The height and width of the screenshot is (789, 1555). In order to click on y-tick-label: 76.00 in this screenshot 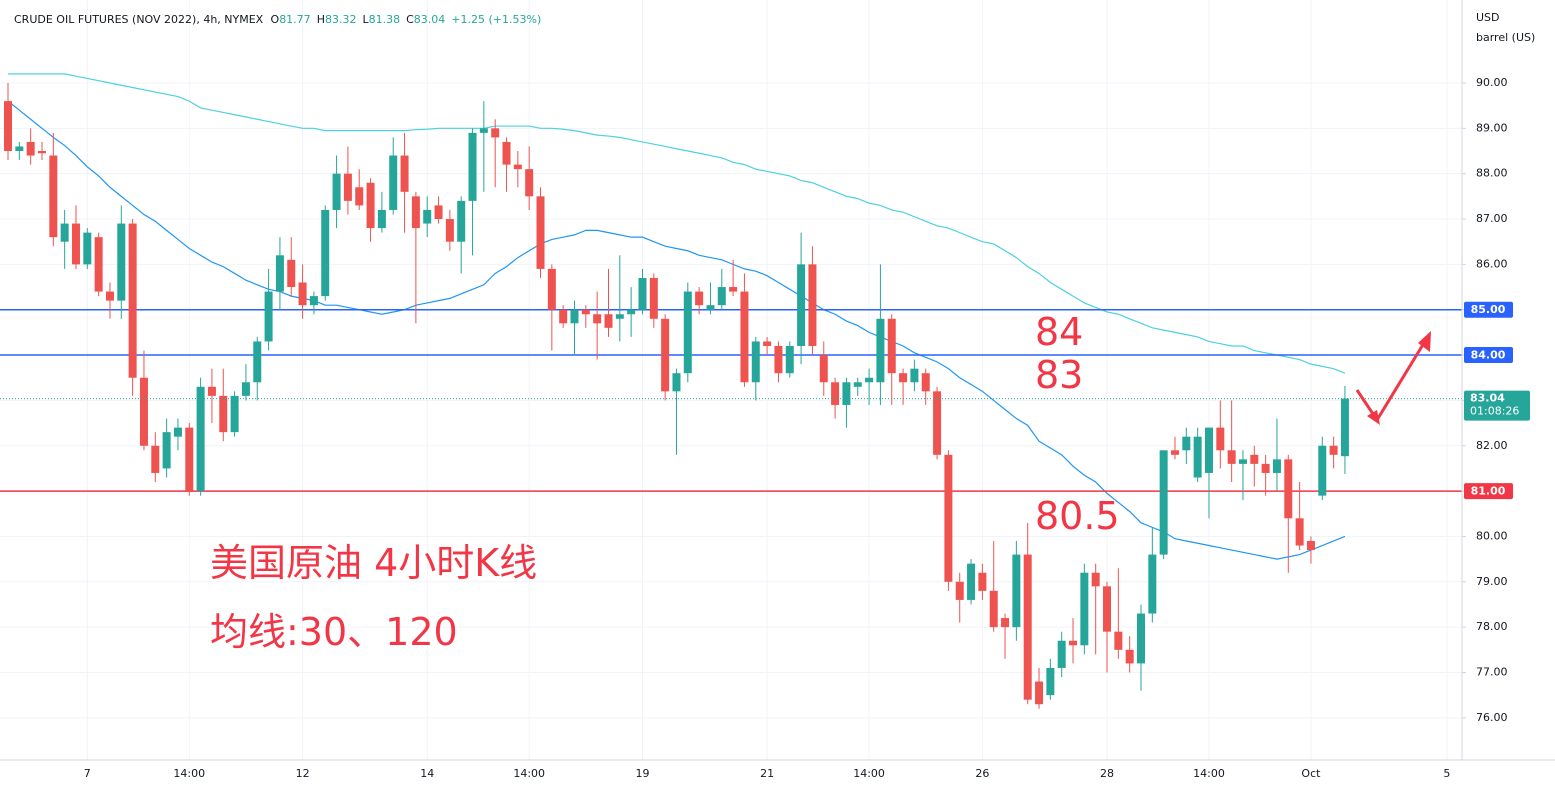, I will do `click(1492, 717)`.